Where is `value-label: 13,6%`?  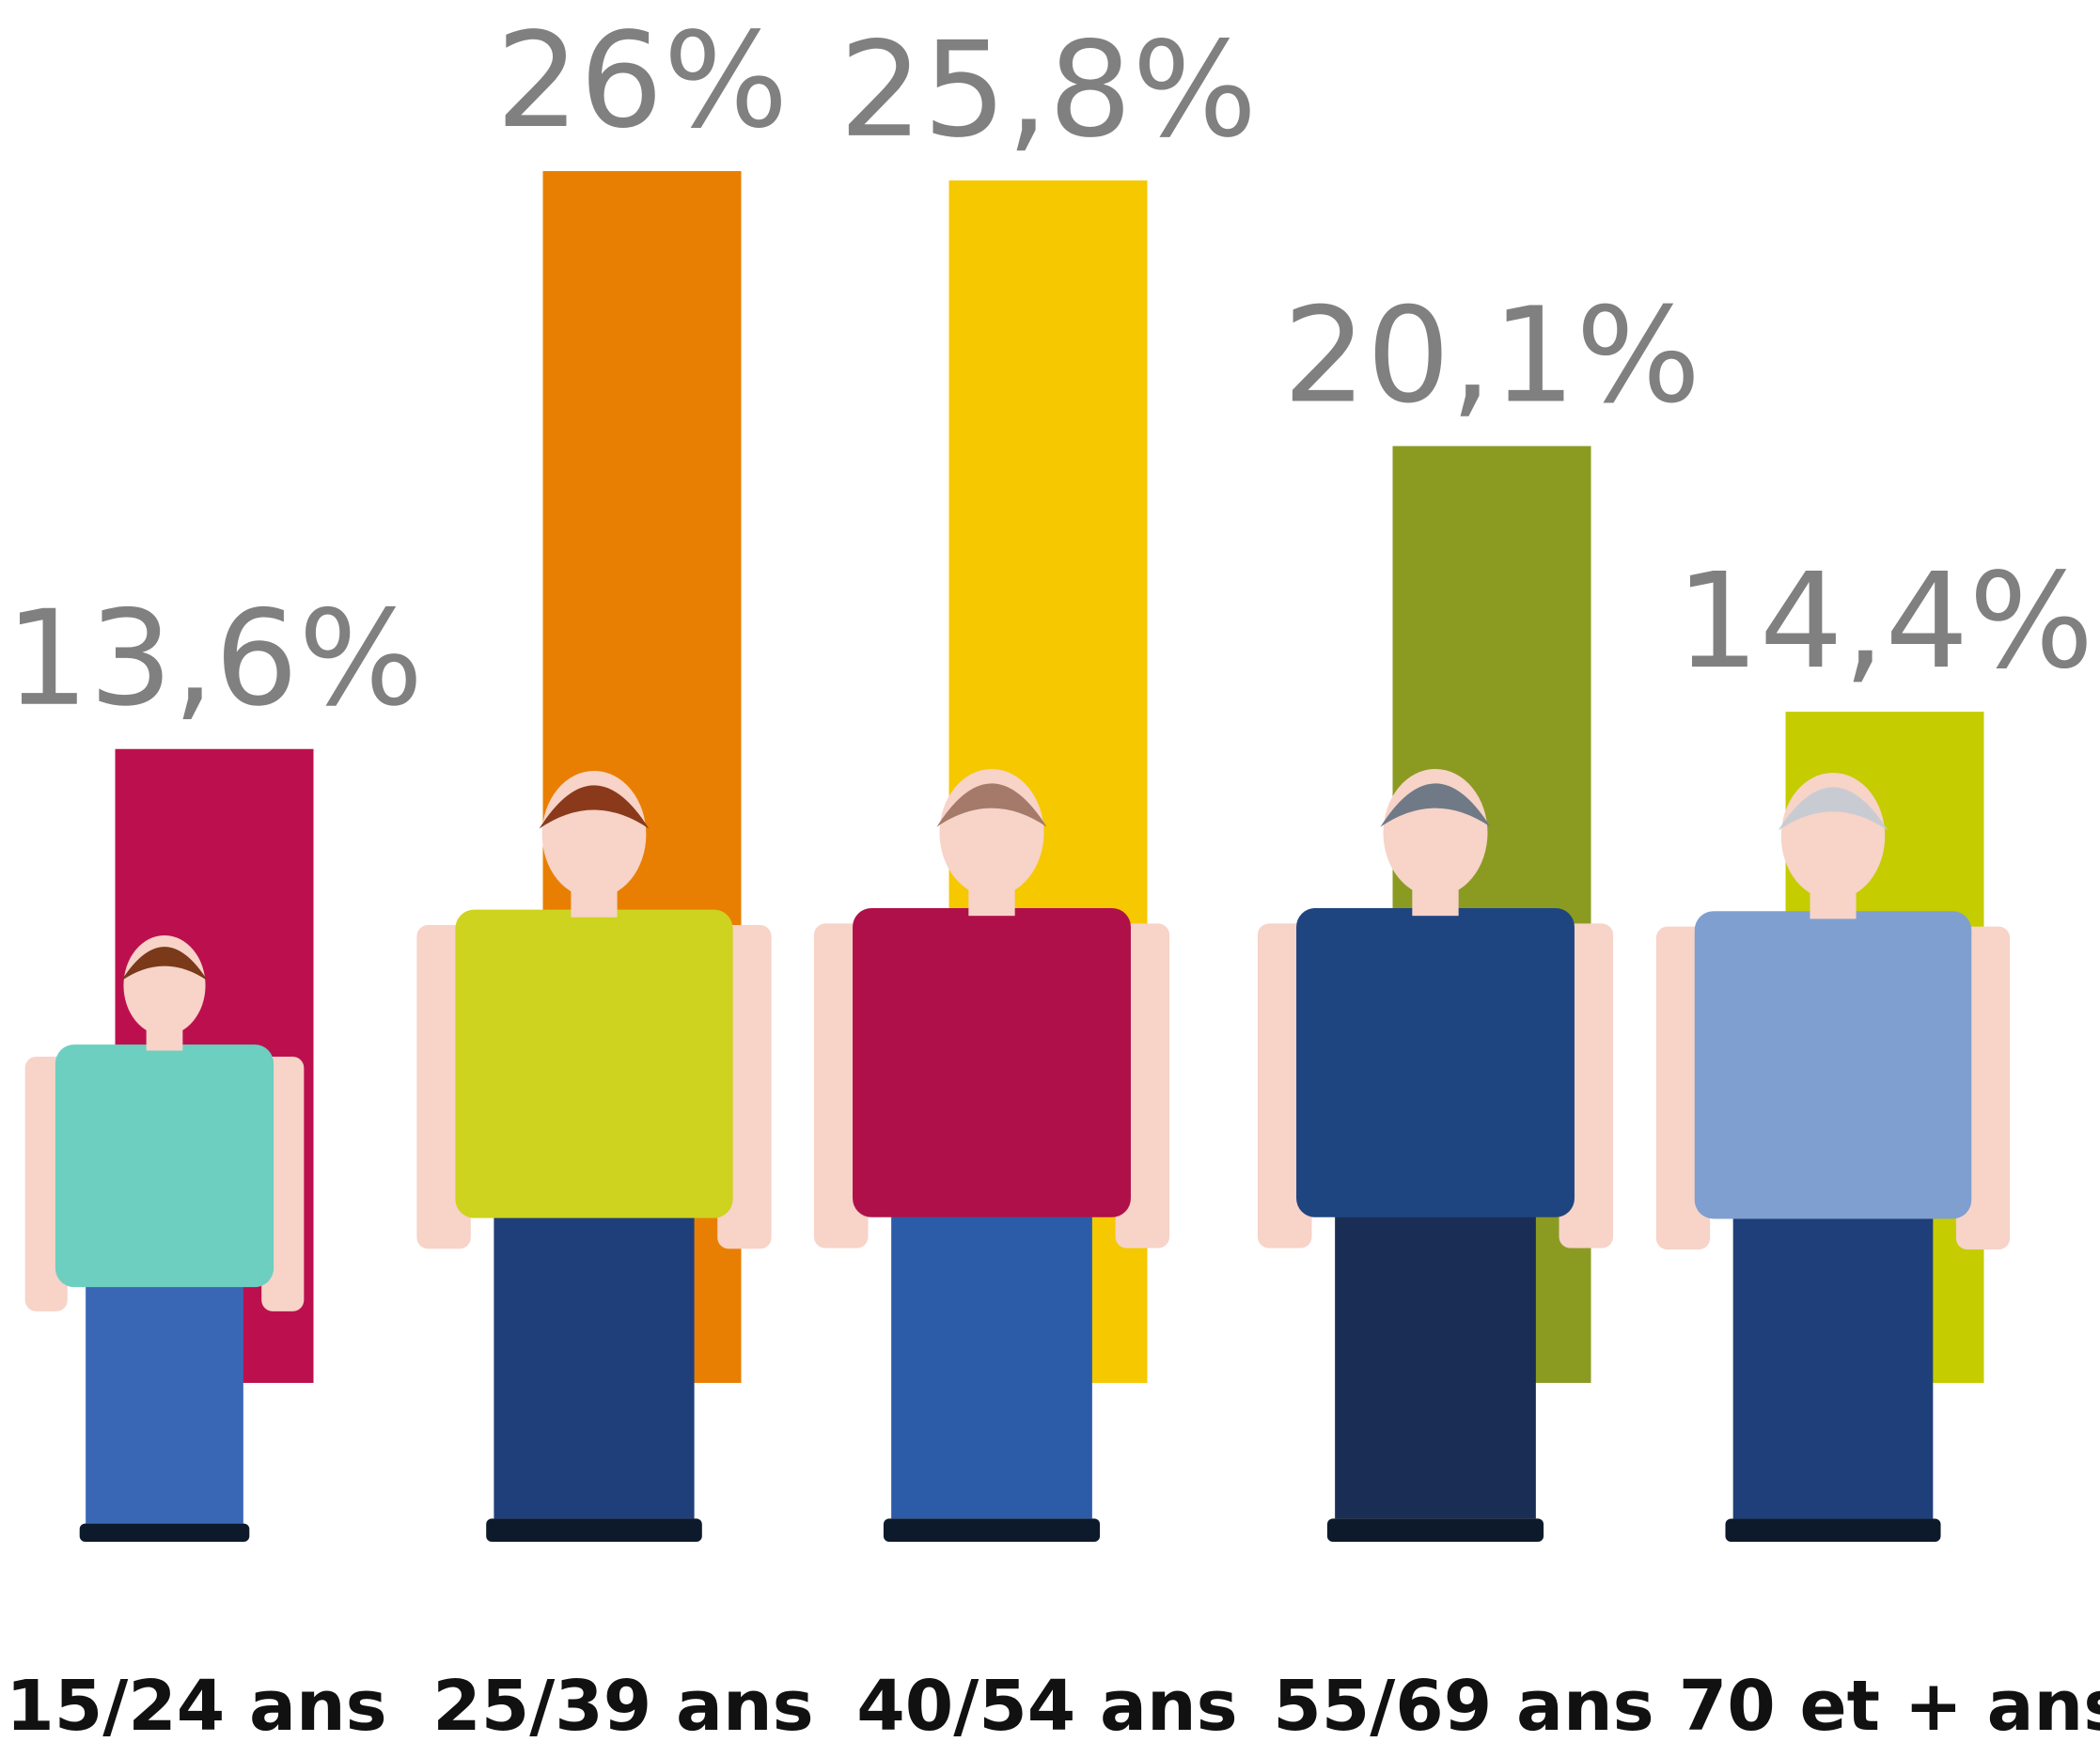 value-label: 13,6% is located at coordinates (215, 660).